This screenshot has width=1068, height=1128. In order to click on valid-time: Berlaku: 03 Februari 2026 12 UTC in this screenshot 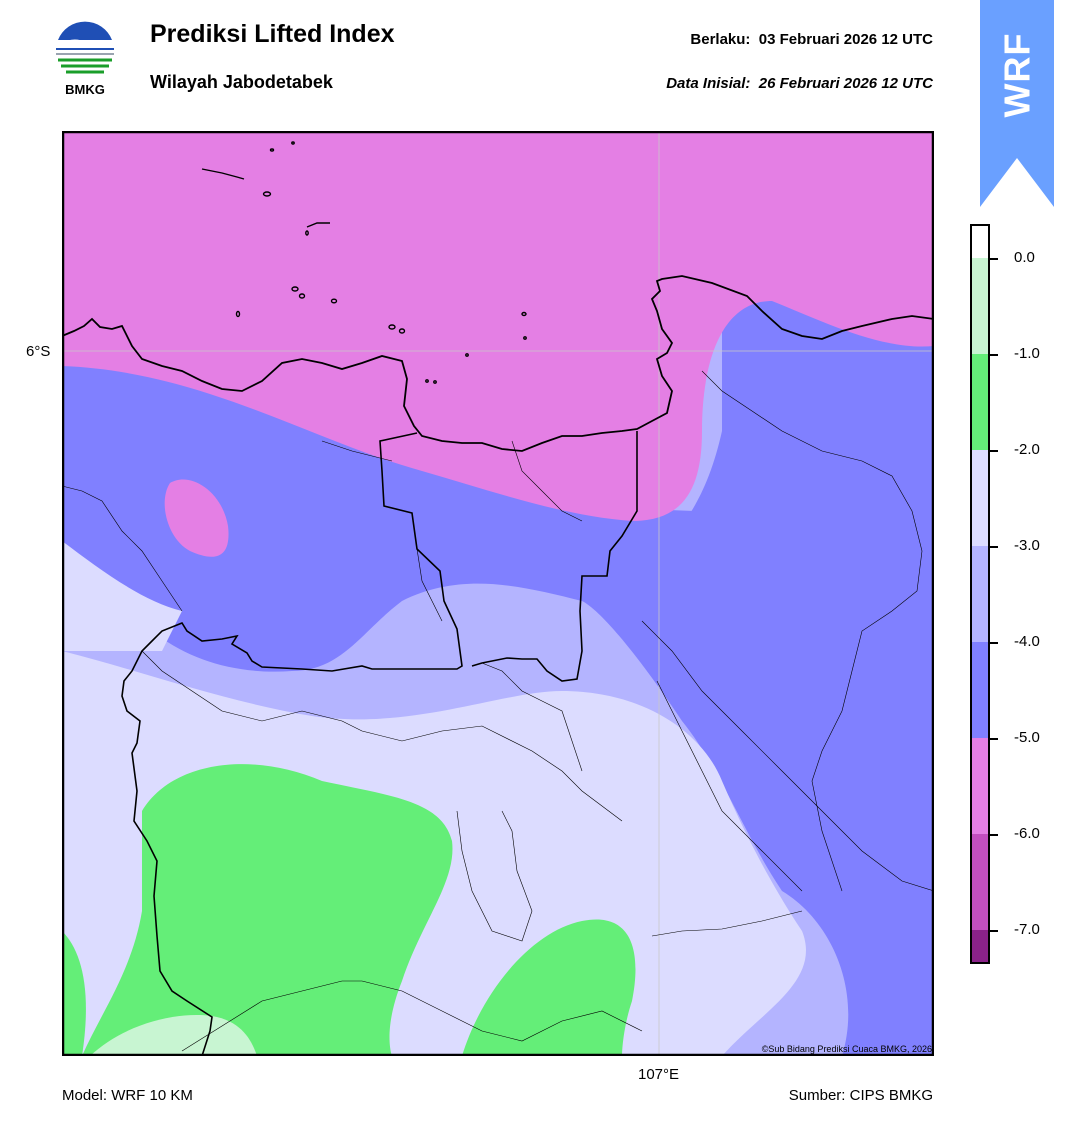, I will do `click(811, 39)`.